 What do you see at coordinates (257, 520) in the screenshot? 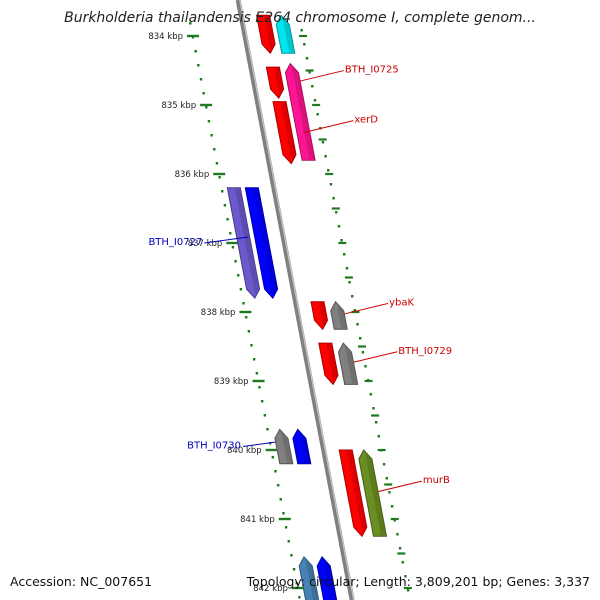
I see `ruler-label: 841 kbp` at bounding box center [257, 520].